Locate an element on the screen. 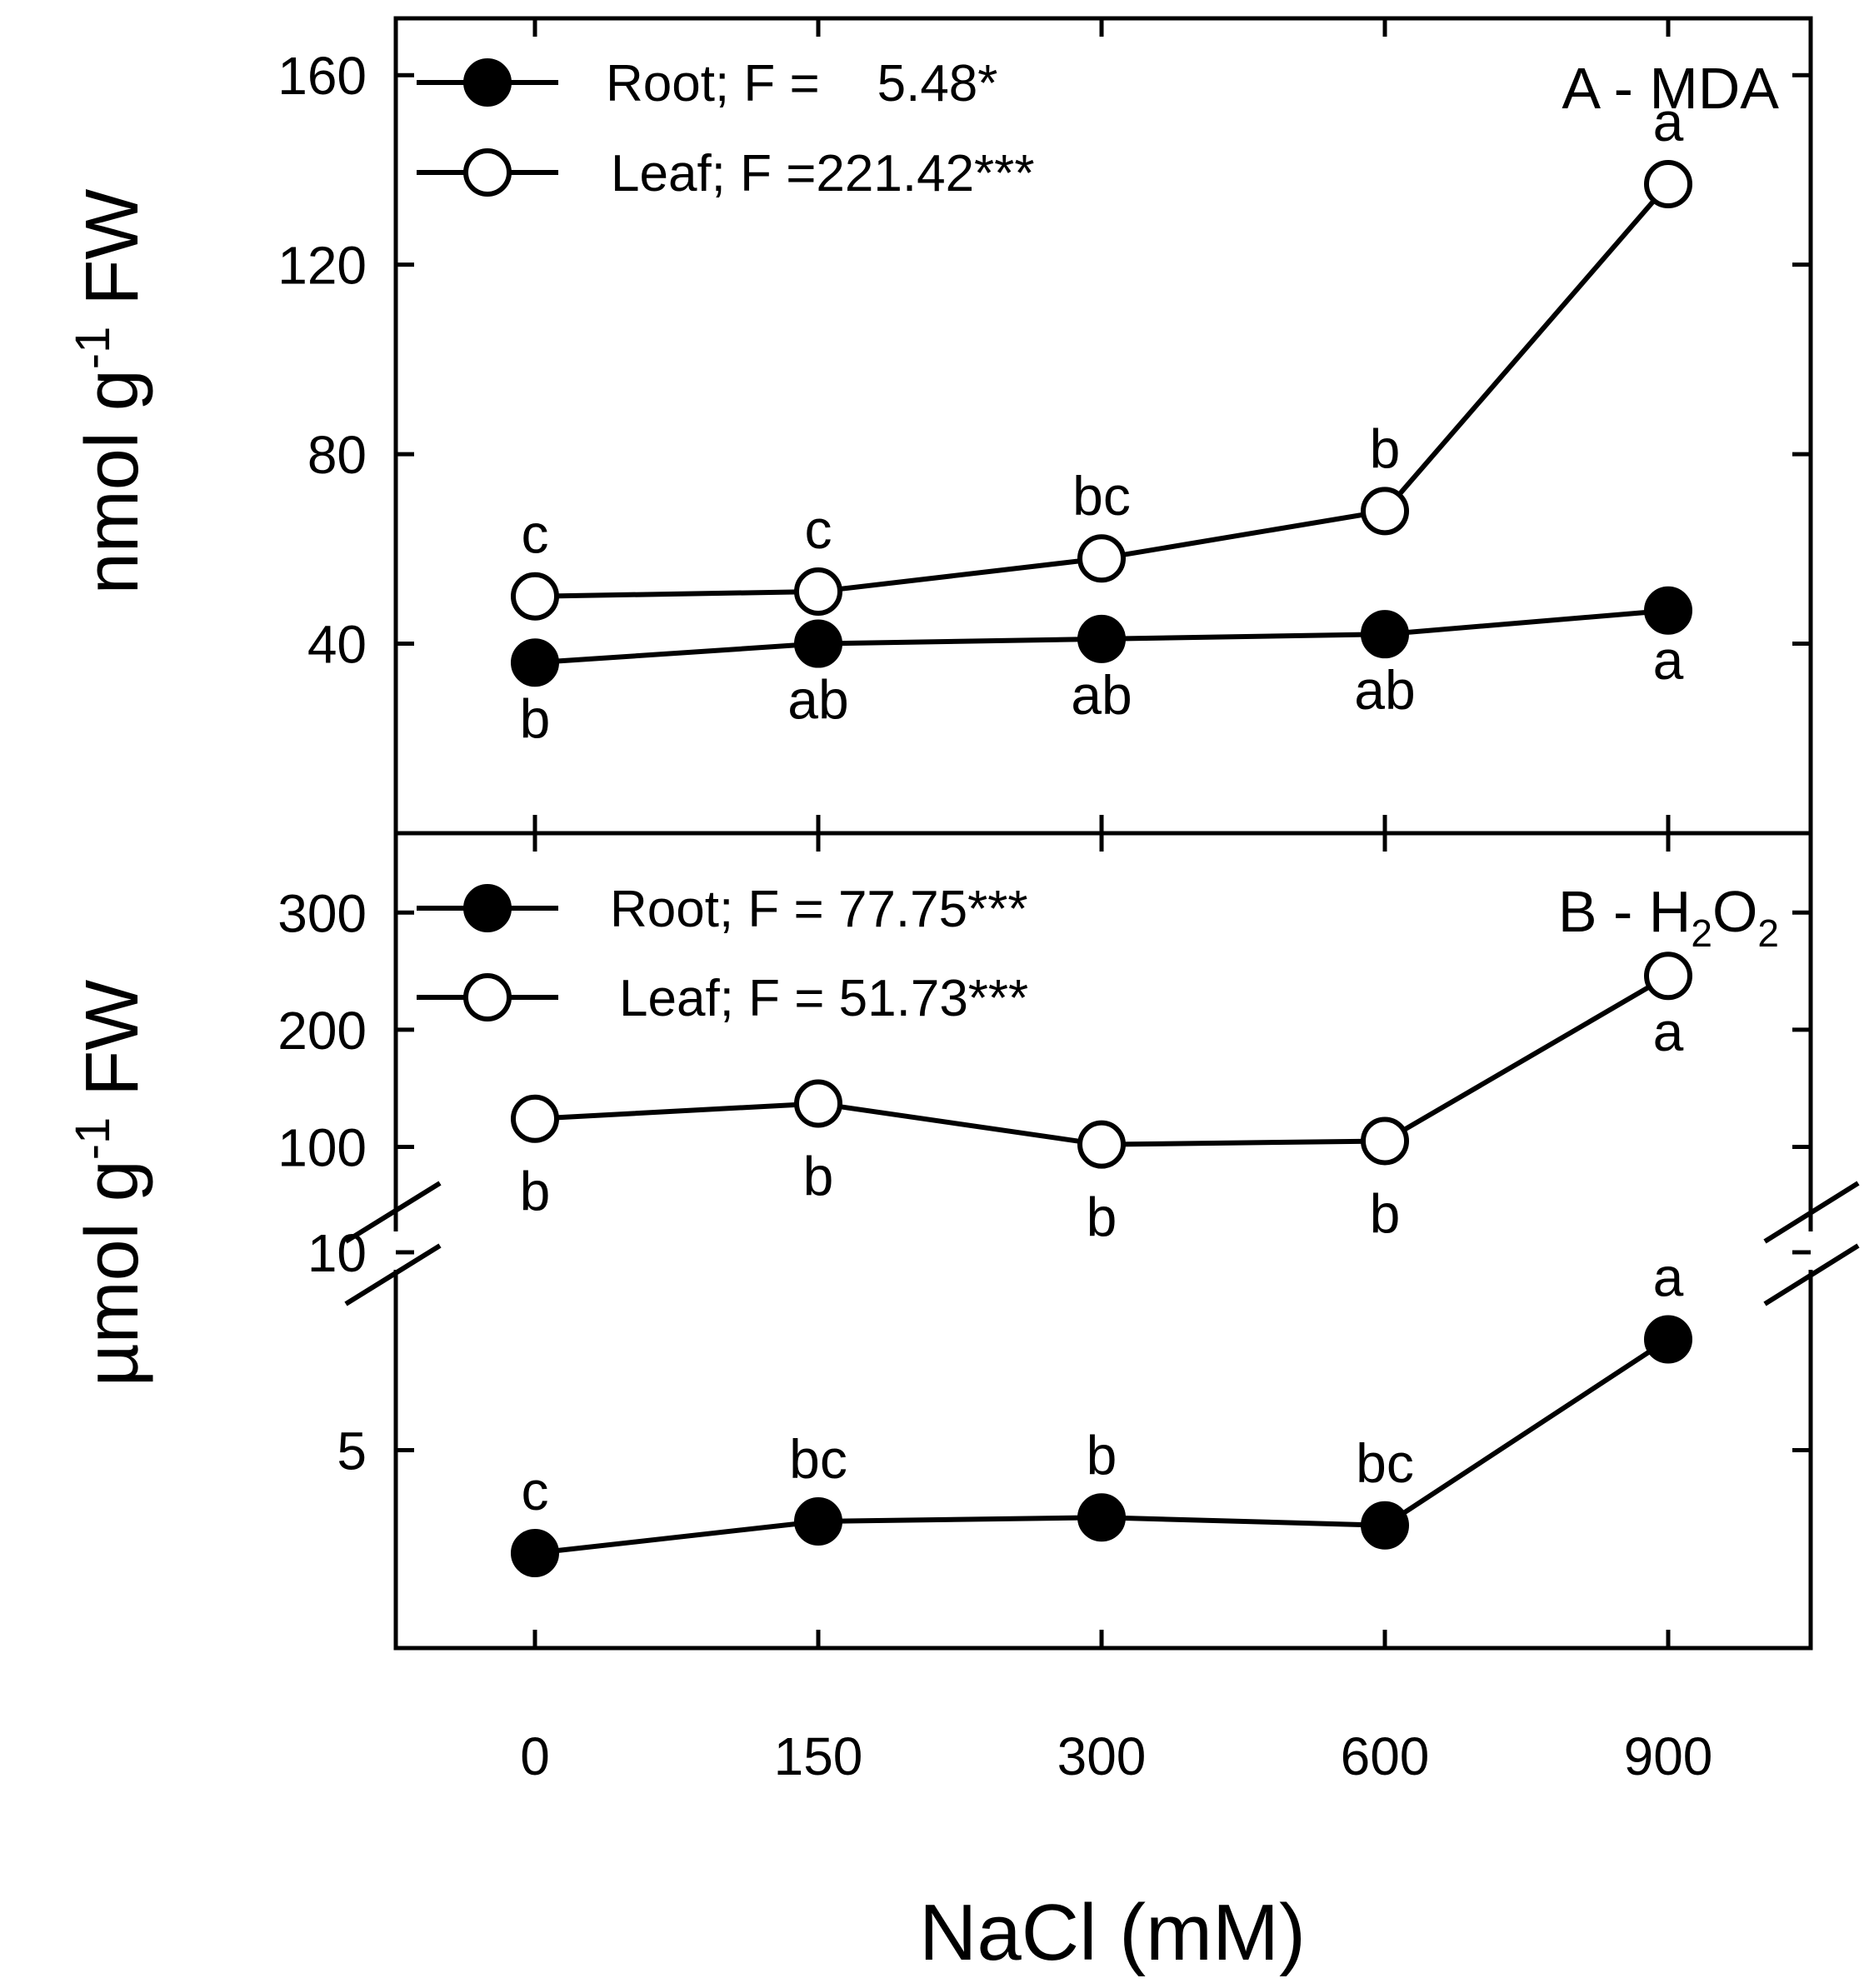 The height and width of the screenshot is (1988, 1864). panel-b-upper-y-tick-label: 300 is located at coordinates (322, 913).